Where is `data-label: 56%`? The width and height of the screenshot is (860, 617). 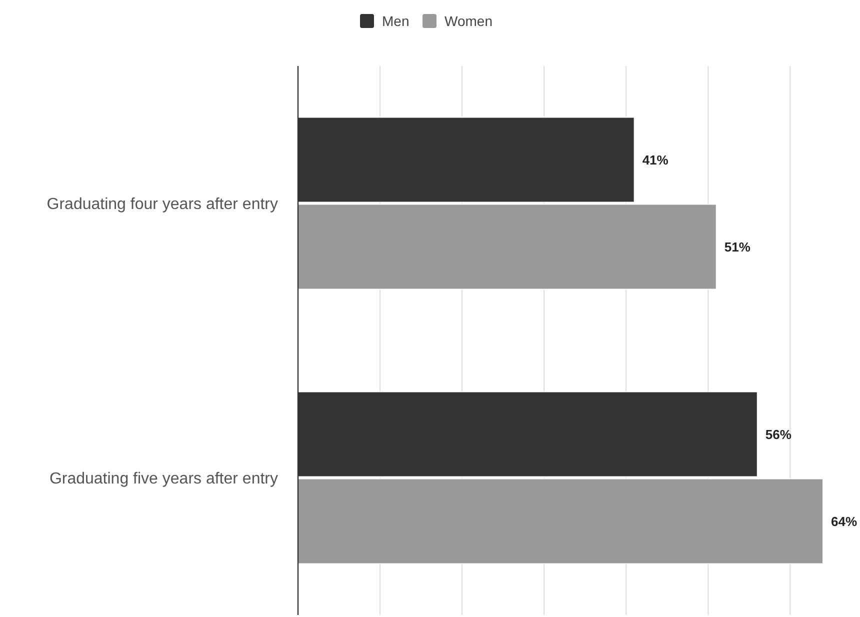 data-label: 56% is located at coordinates (778, 434).